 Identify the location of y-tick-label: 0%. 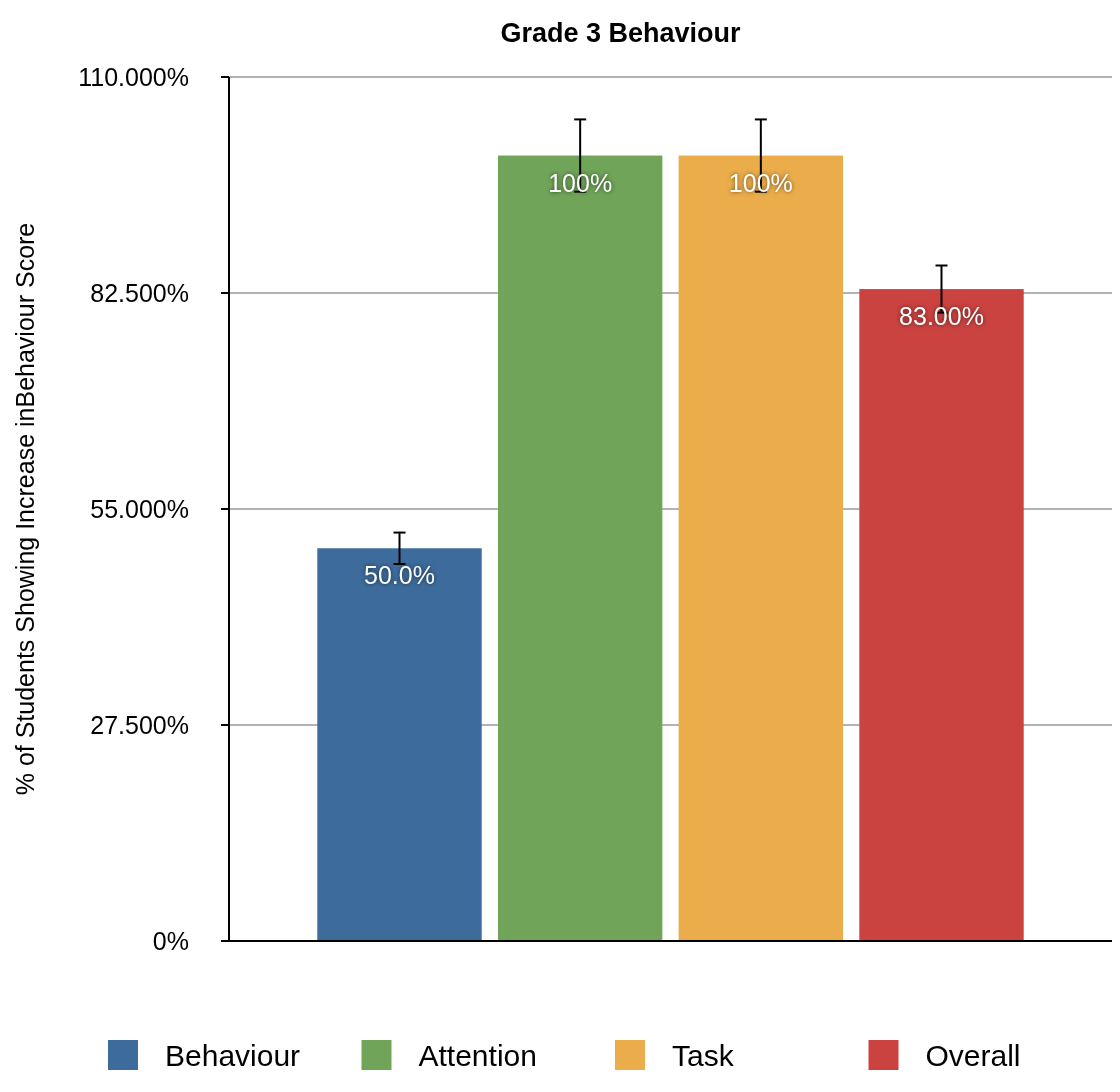
(170, 940).